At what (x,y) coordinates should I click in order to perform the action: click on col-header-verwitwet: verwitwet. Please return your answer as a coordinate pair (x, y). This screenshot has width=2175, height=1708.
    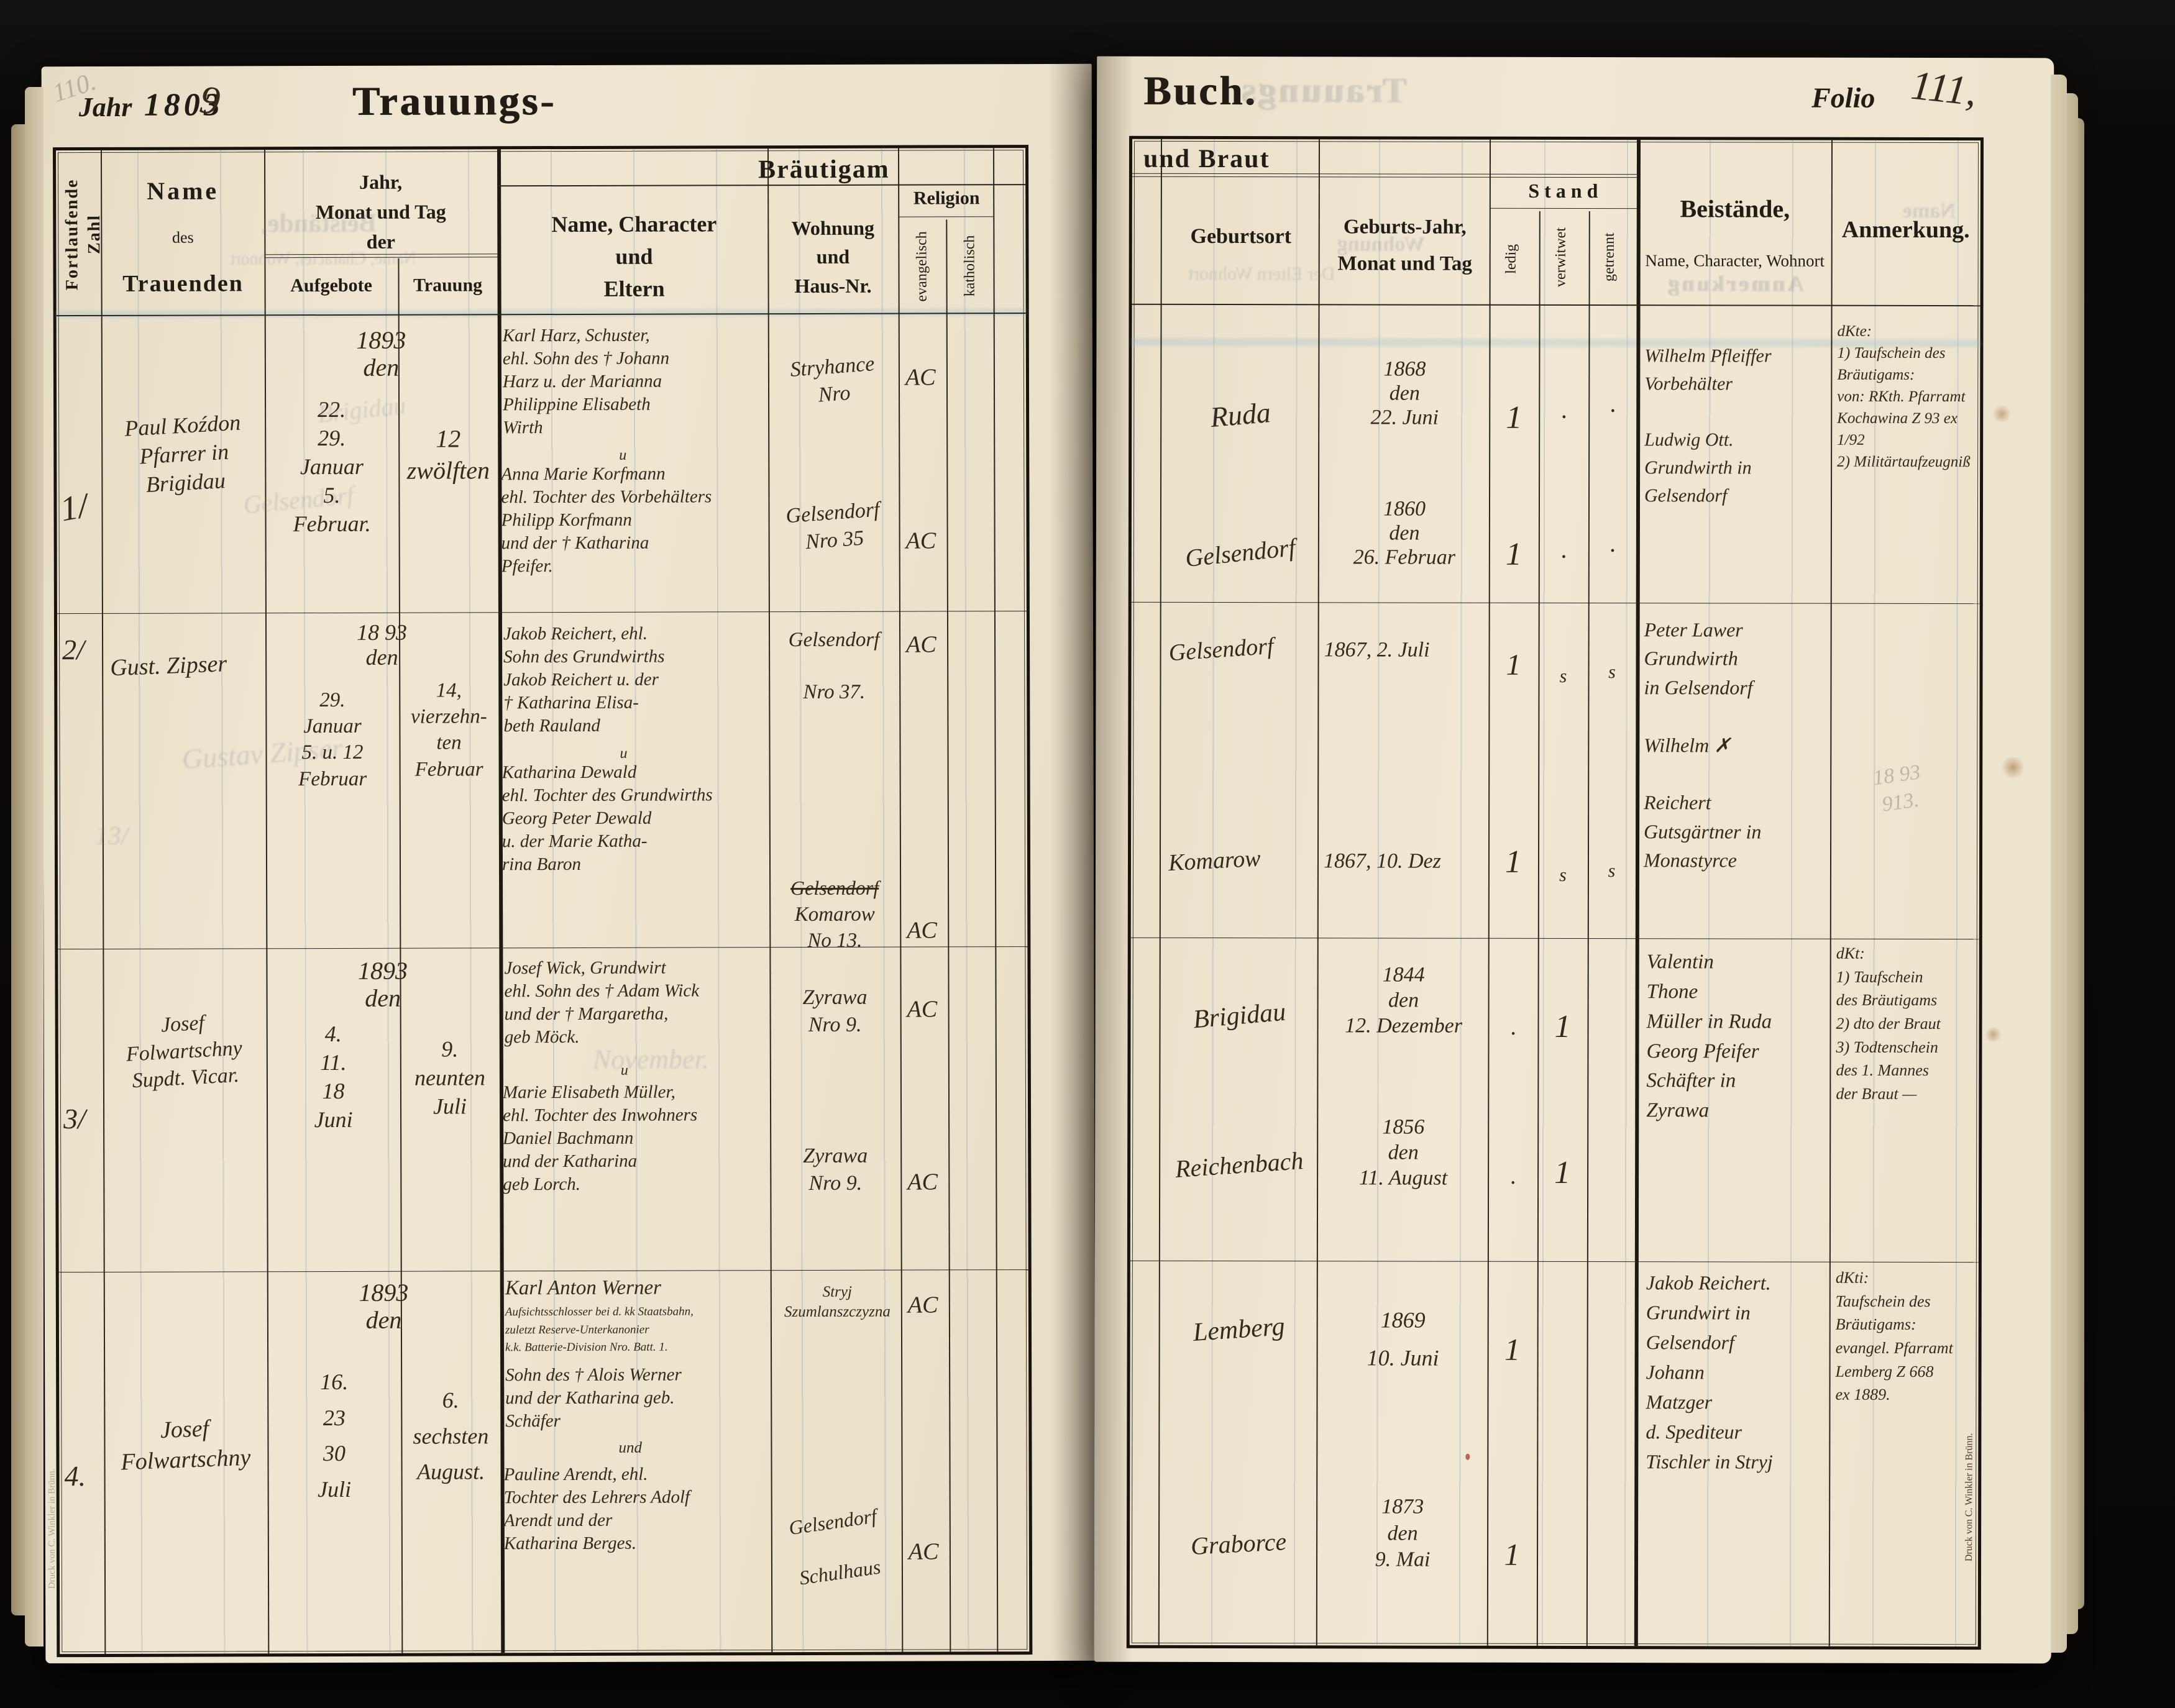
    Looking at the image, I should click on (1560, 257).